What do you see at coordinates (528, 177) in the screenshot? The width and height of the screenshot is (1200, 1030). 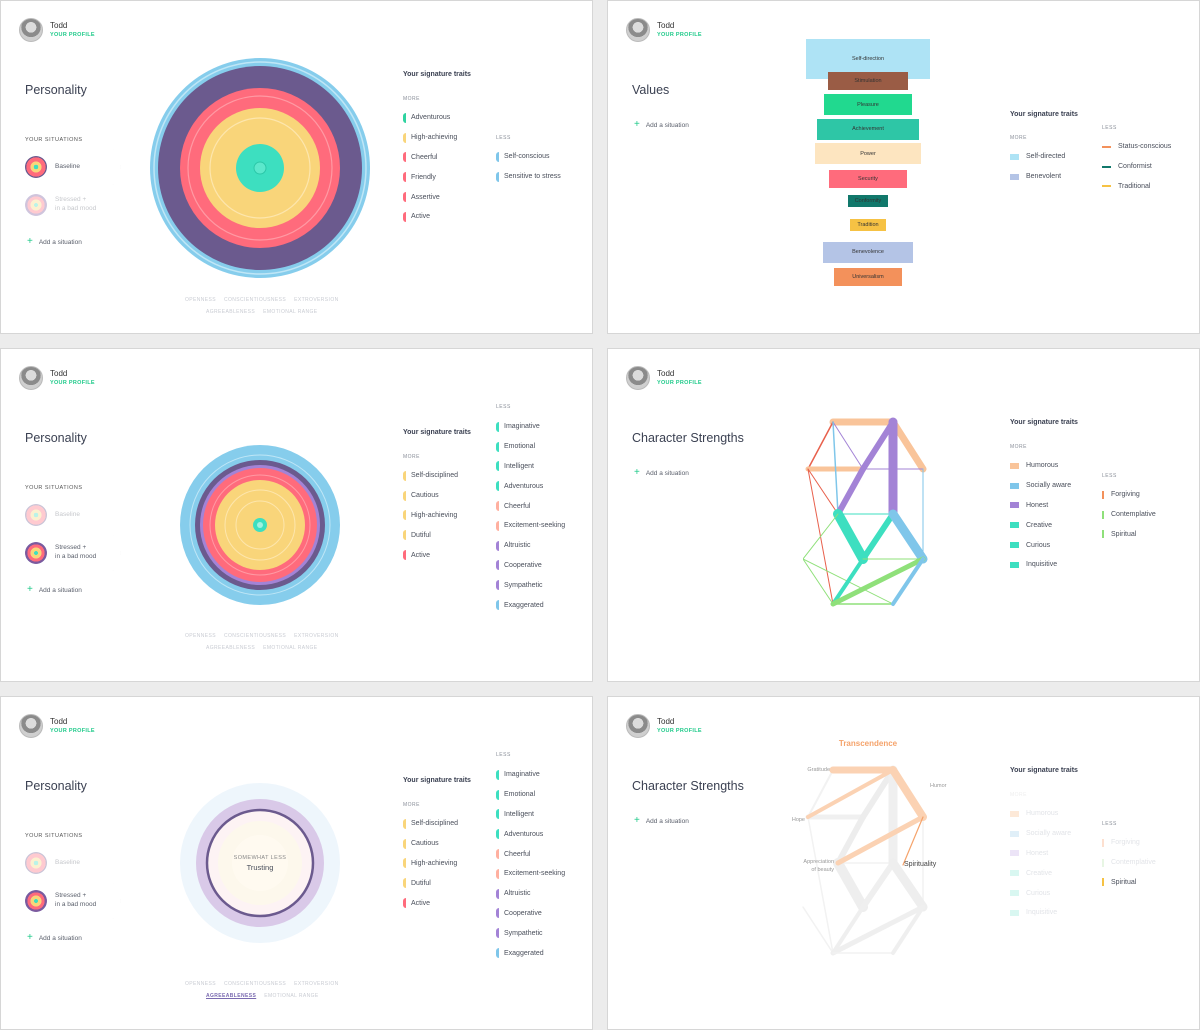 I see `trait-item: Sensitive to stress` at bounding box center [528, 177].